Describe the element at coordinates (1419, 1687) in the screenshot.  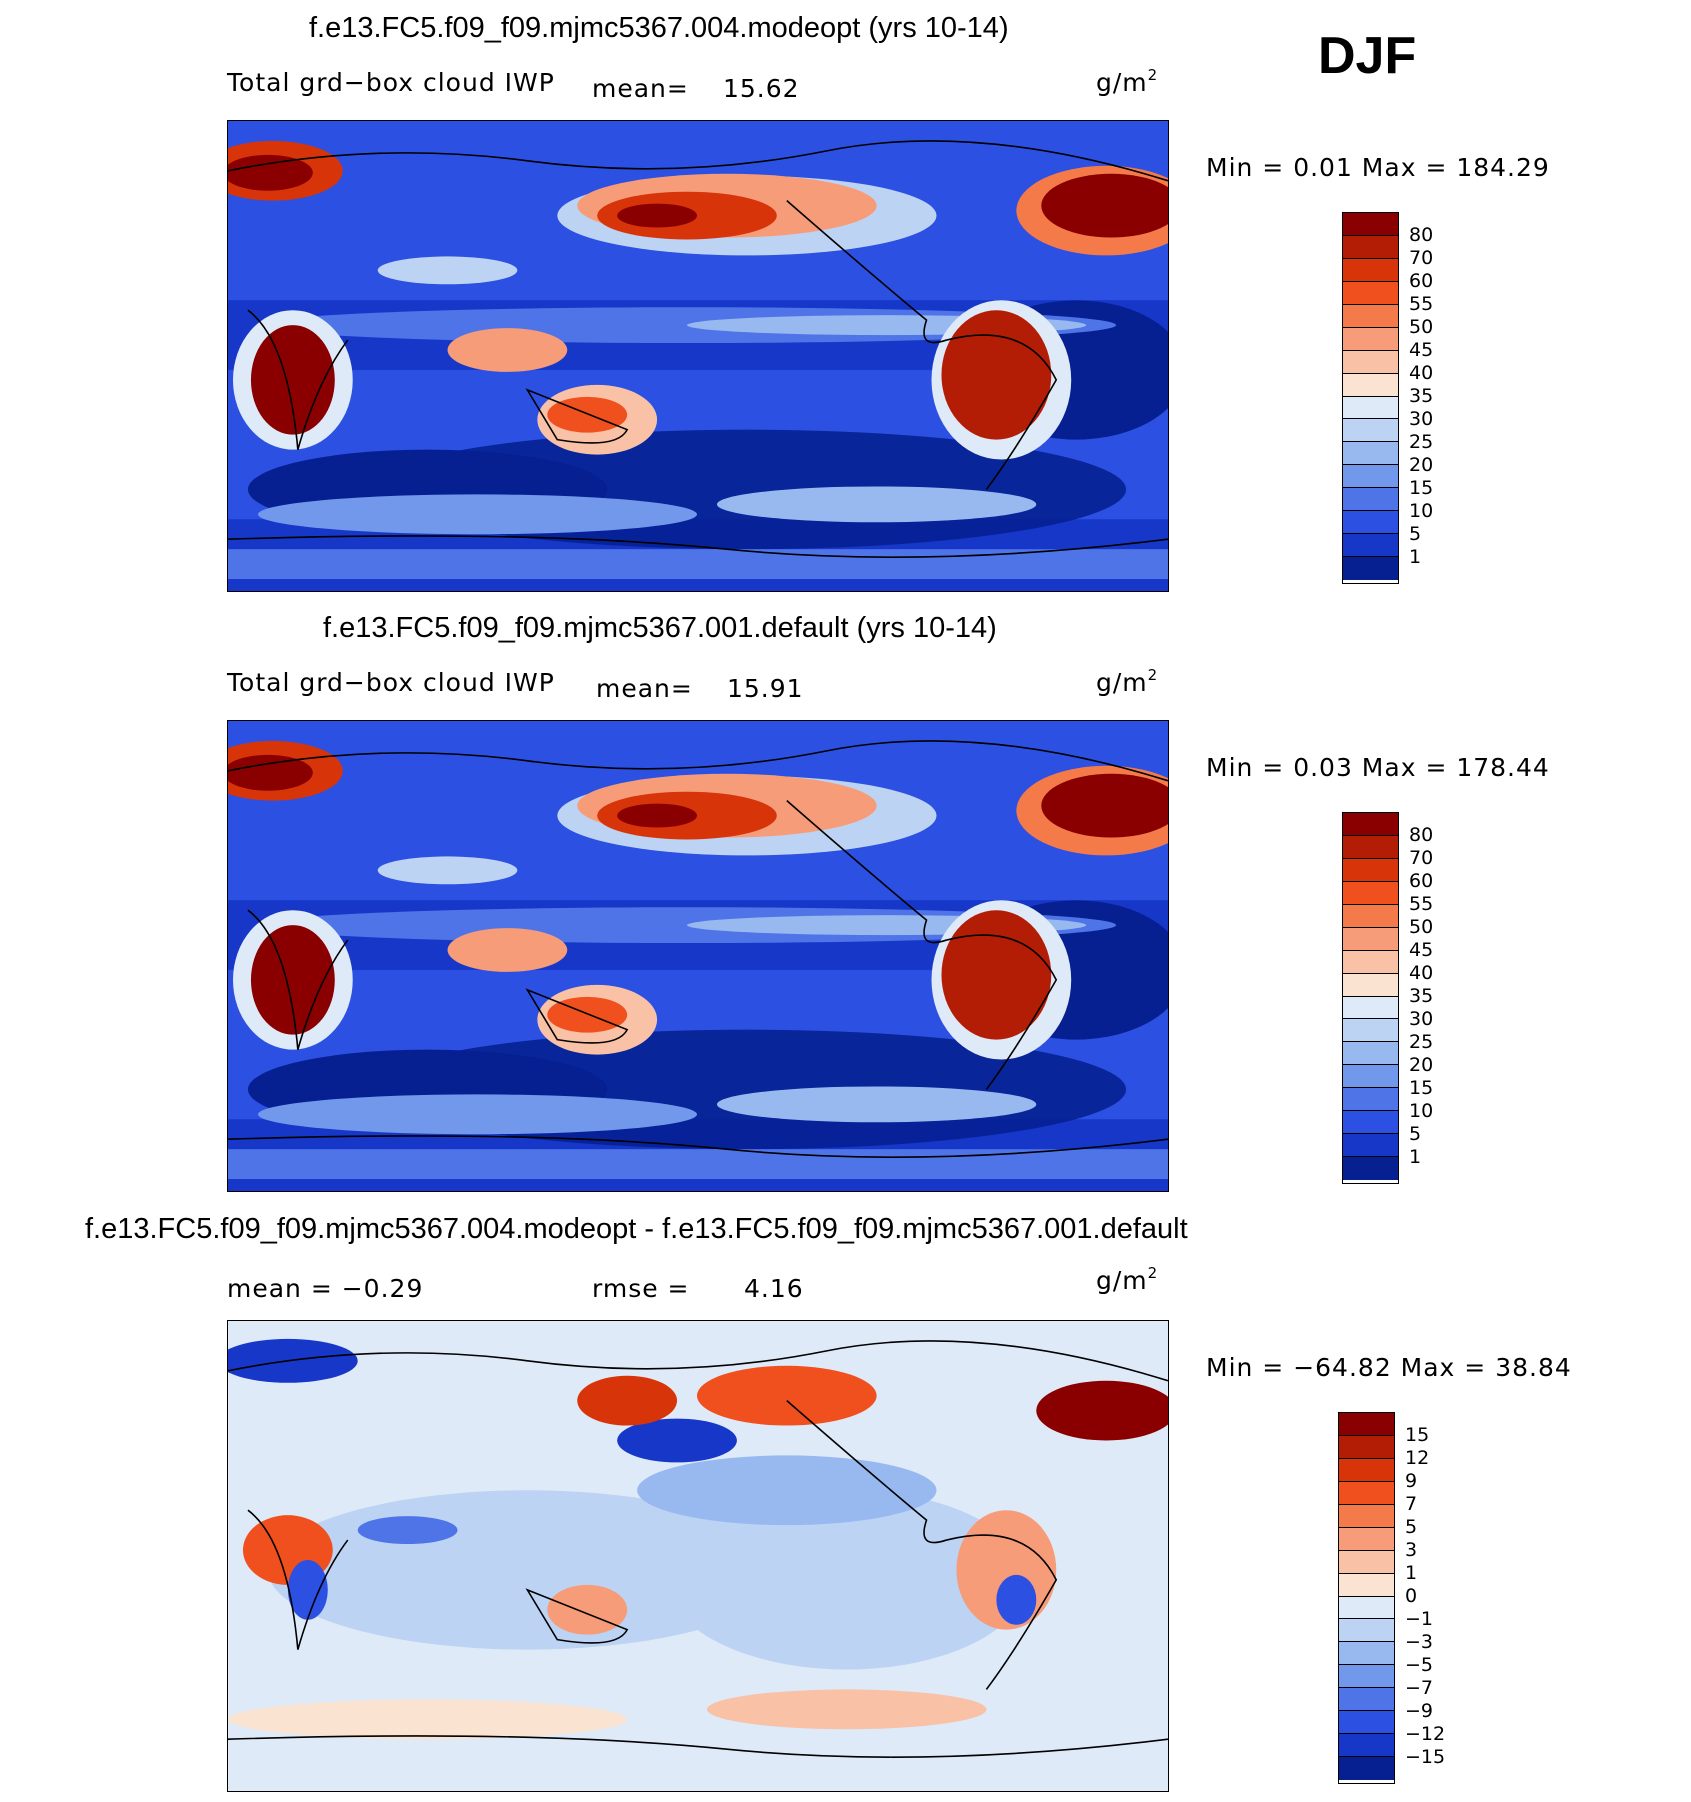
I see `colorbar-tick-label: −7` at that location.